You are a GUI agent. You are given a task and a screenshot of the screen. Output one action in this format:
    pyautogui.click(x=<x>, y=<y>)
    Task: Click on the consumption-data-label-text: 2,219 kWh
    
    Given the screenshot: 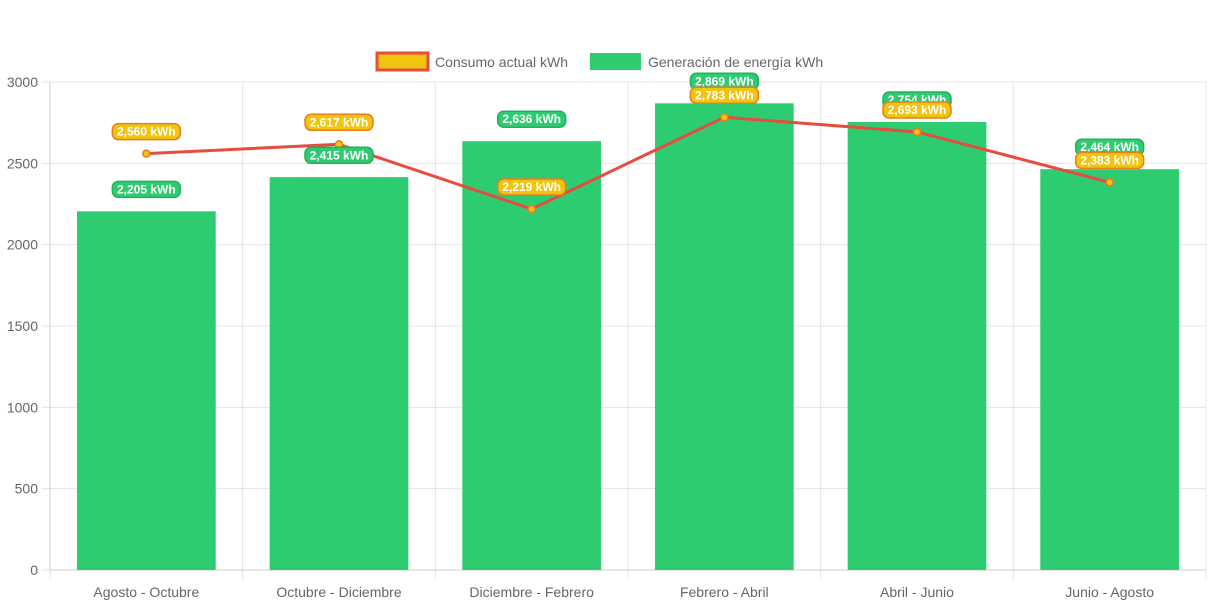 What is the action you would take?
    pyautogui.click(x=531, y=187)
    